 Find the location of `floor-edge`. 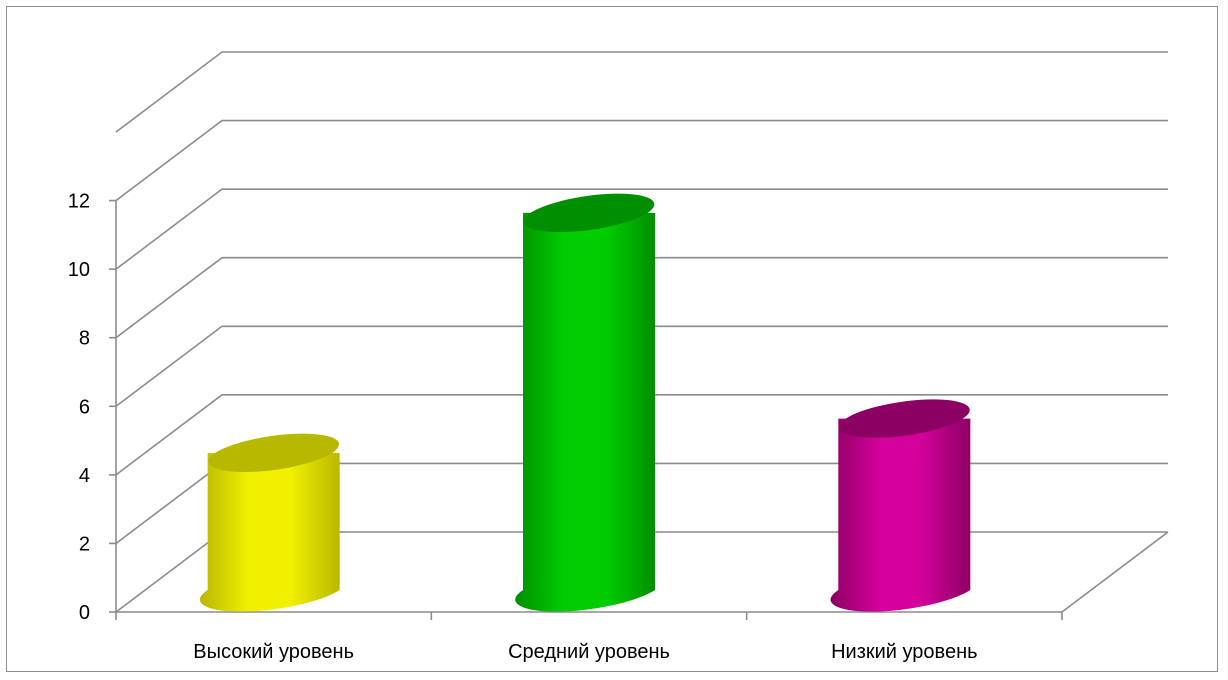

floor-edge is located at coordinates (1115, 572).